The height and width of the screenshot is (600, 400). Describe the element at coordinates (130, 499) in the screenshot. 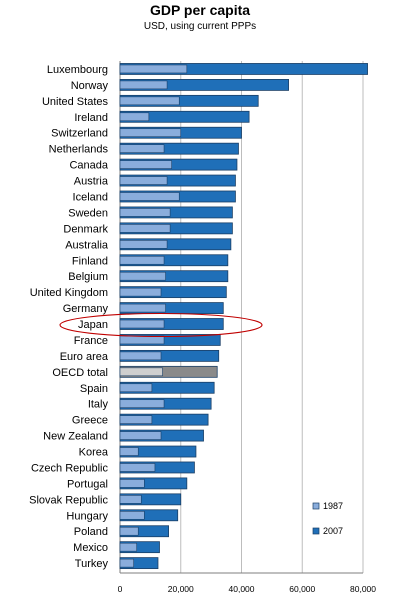

I see `bar-1987-slovak-republic` at that location.